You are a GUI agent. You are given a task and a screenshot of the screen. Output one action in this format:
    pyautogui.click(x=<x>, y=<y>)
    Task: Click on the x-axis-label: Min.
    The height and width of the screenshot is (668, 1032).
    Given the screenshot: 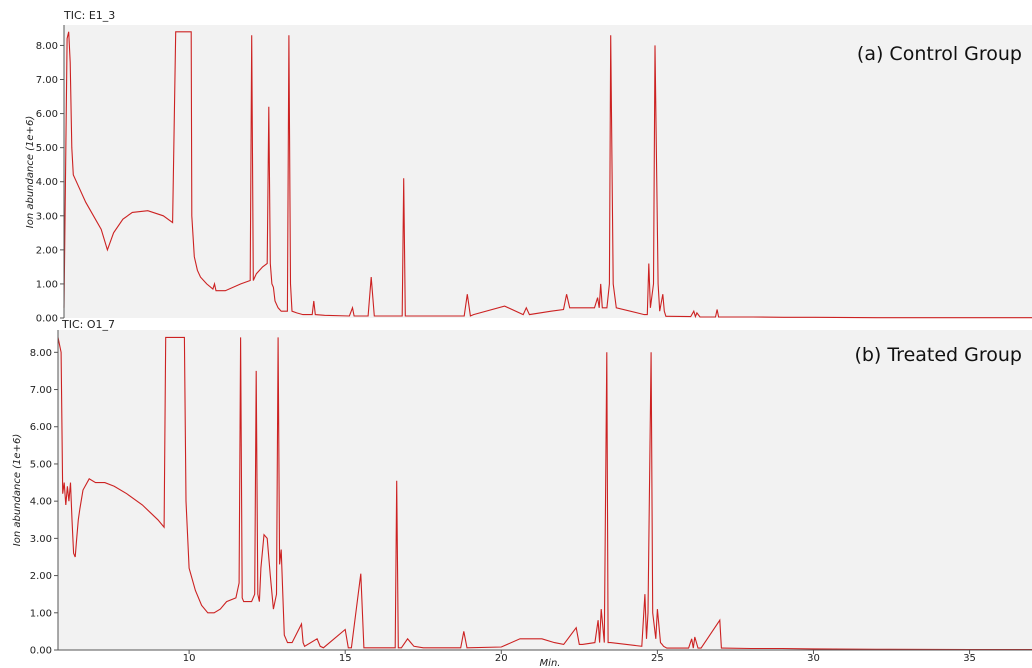 What is the action you would take?
    pyautogui.click(x=550, y=663)
    